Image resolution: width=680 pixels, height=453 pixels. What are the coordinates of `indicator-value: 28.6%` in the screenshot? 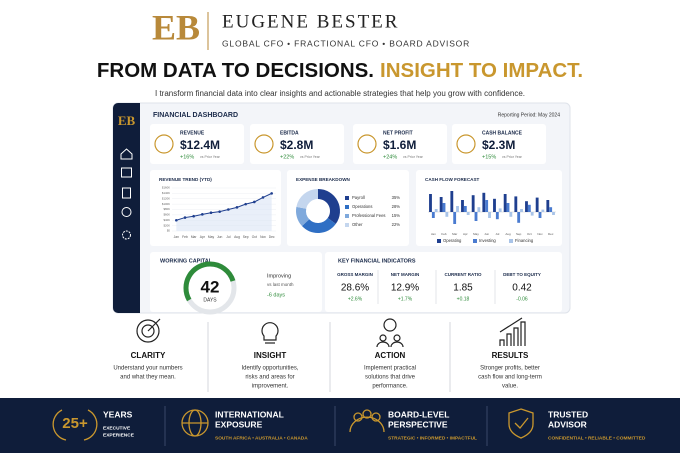 It's located at (355, 288).